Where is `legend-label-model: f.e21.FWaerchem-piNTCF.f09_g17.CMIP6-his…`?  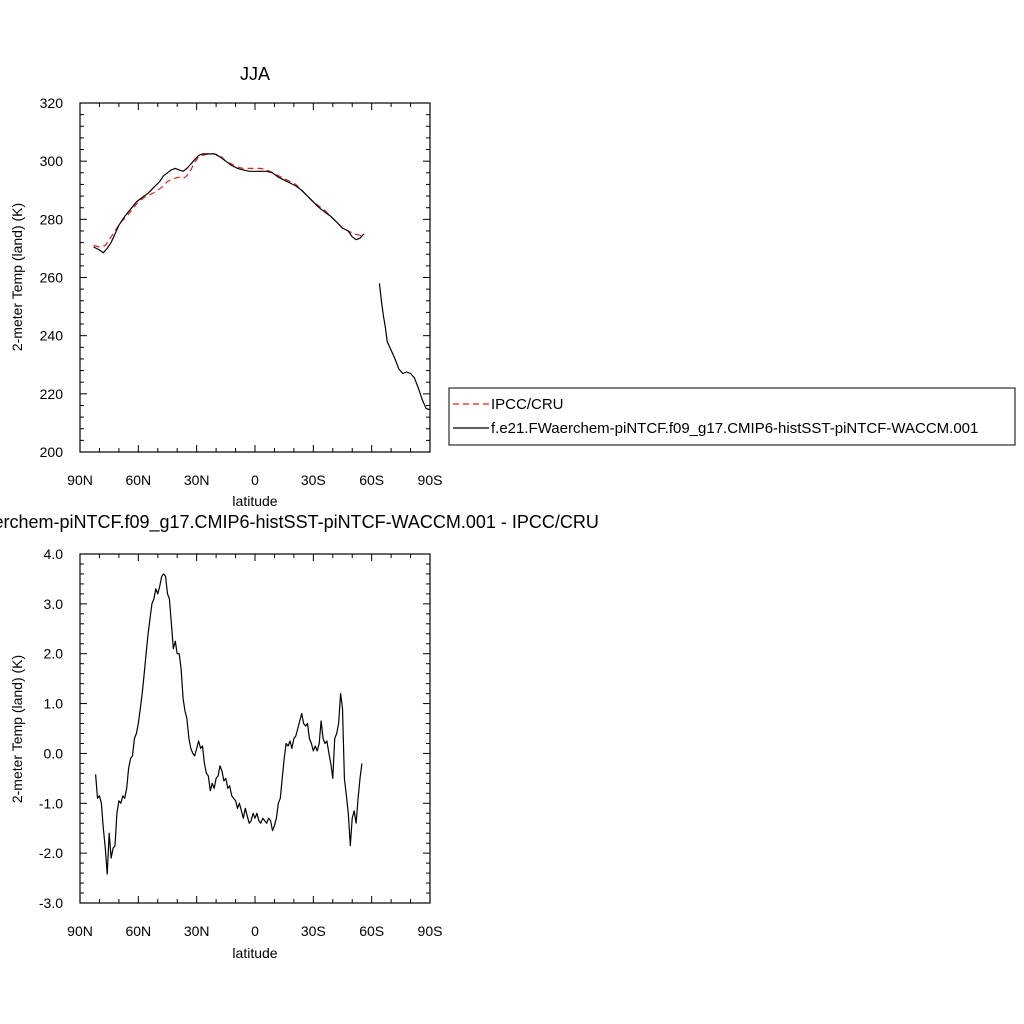 legend-label-model: f.e21.FWaerchem-piNTCF.f09_g17.CMIP6-his… is located at coordinates (734, 428).